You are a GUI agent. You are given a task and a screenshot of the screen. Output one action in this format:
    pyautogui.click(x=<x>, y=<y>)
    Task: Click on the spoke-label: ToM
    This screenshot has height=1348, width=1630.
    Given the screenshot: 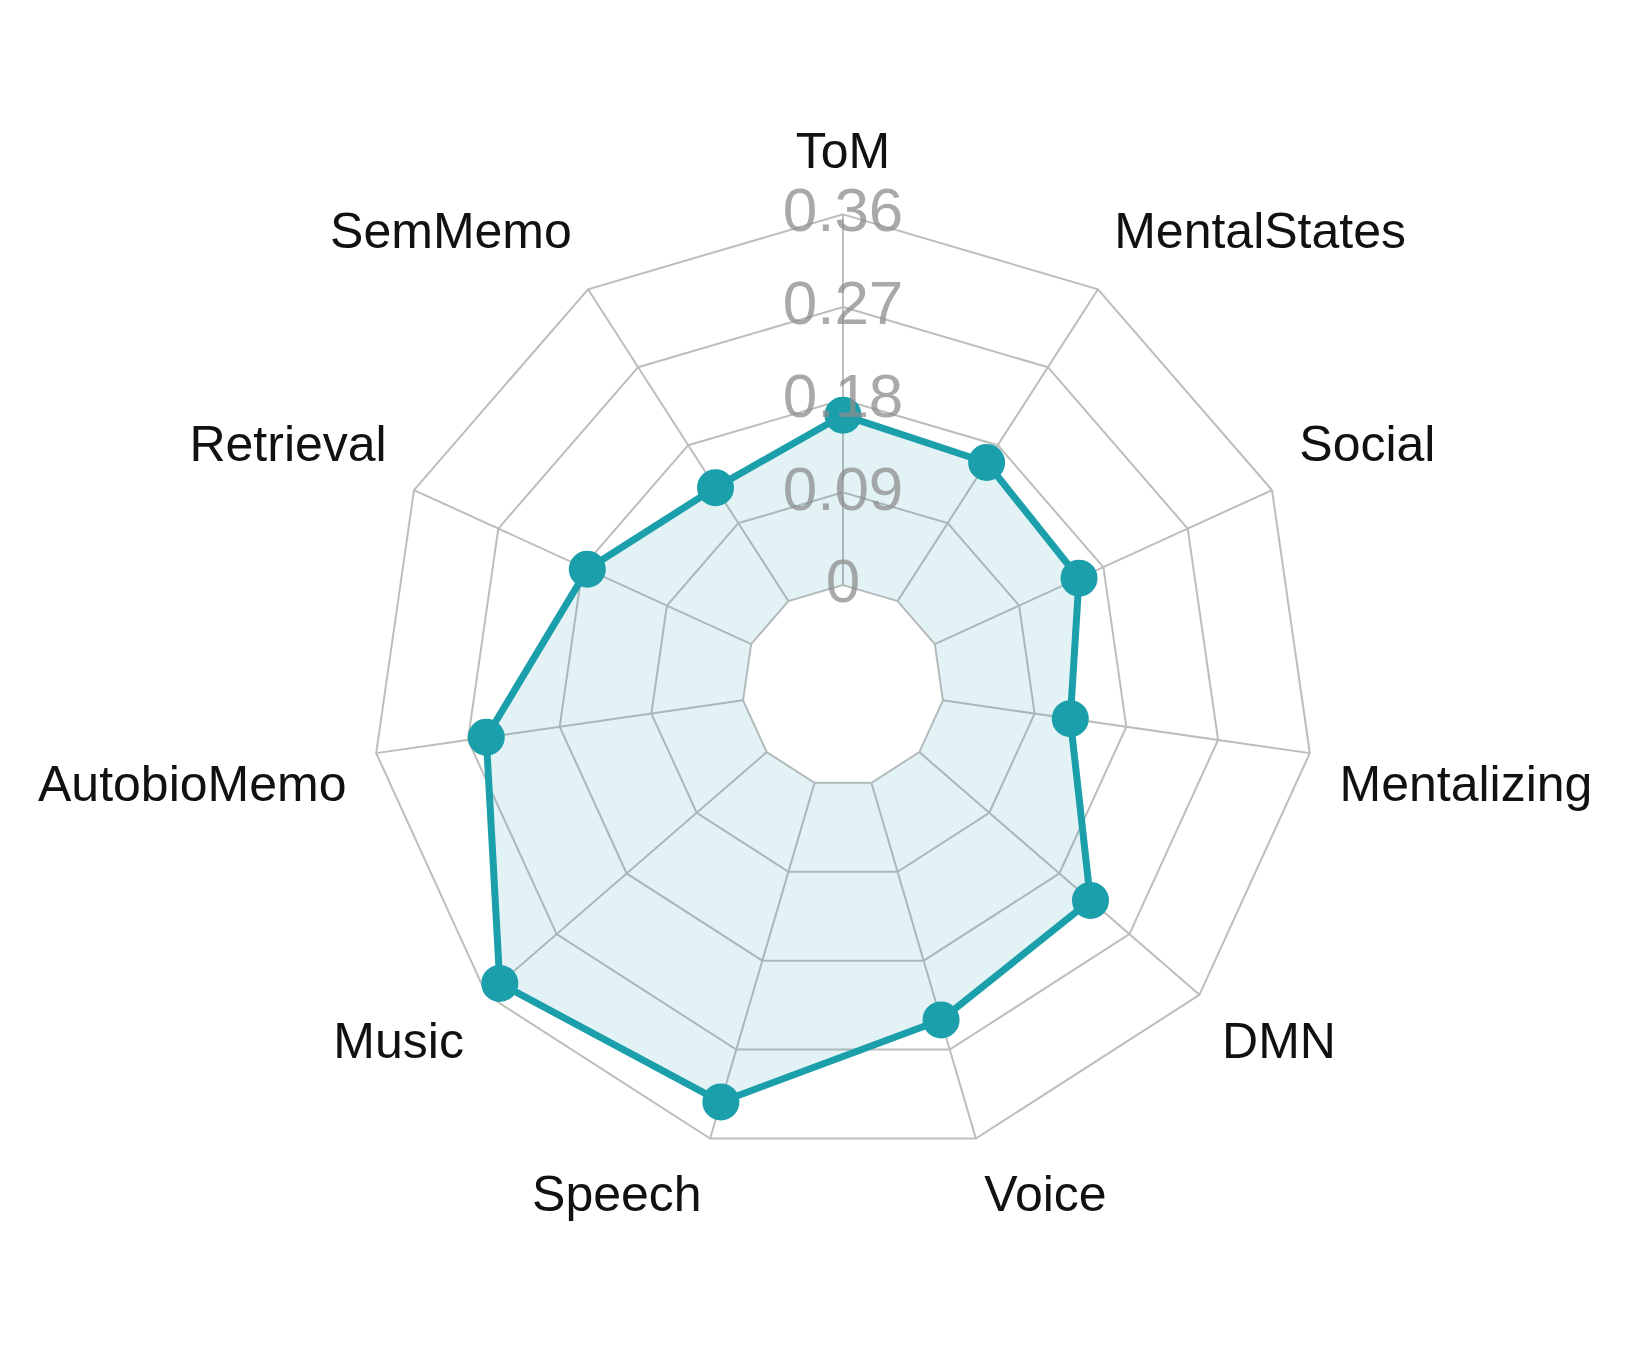 What is the action you would take?
    pyautogui.click(x=843, y=151)
    